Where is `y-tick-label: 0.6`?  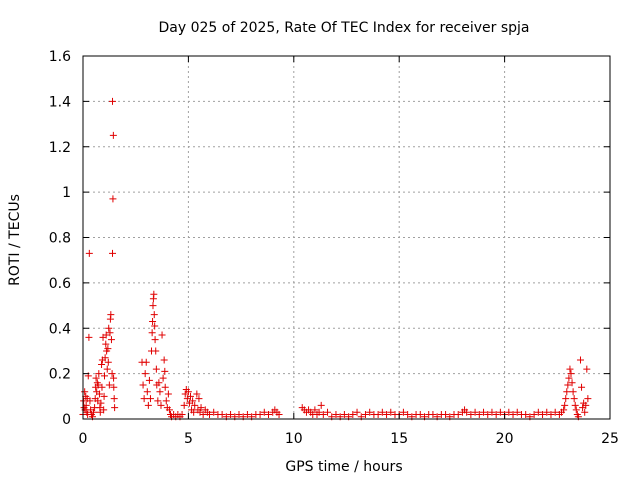
y-tick-label: 0.6 is located at coordinates (60, 284).